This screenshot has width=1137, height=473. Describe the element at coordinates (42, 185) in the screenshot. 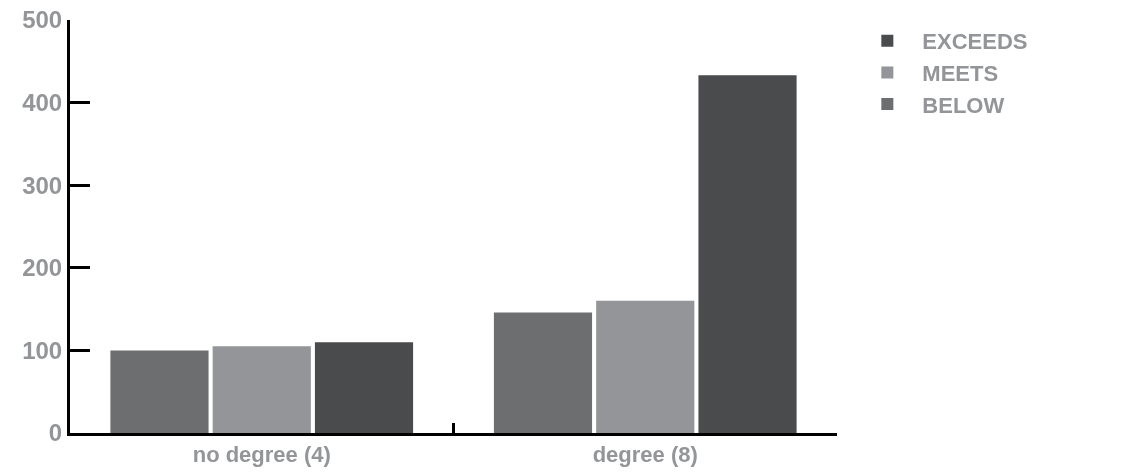

I see `y-tick-label: 300` at that location.